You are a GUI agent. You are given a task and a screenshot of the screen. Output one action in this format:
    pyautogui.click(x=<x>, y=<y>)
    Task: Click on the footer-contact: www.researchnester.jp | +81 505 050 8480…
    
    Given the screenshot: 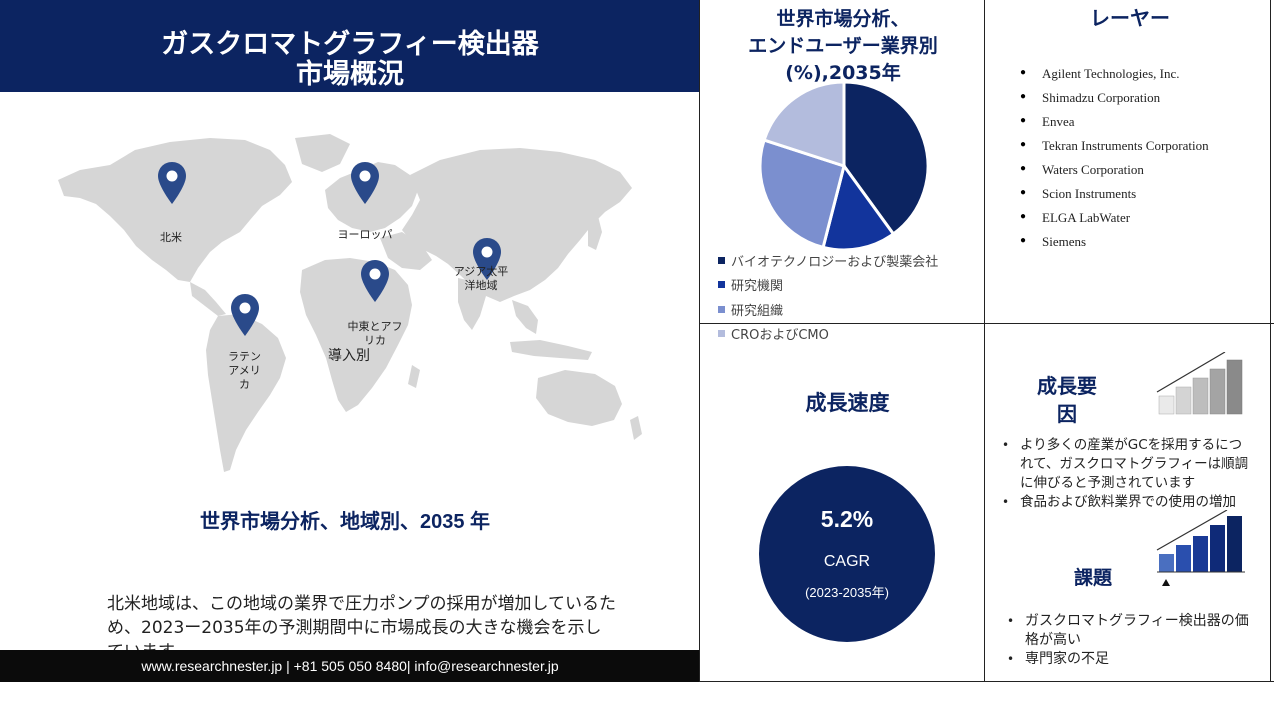 What is the action you would take?
    pyautogui.click(x=350, y=666)
    